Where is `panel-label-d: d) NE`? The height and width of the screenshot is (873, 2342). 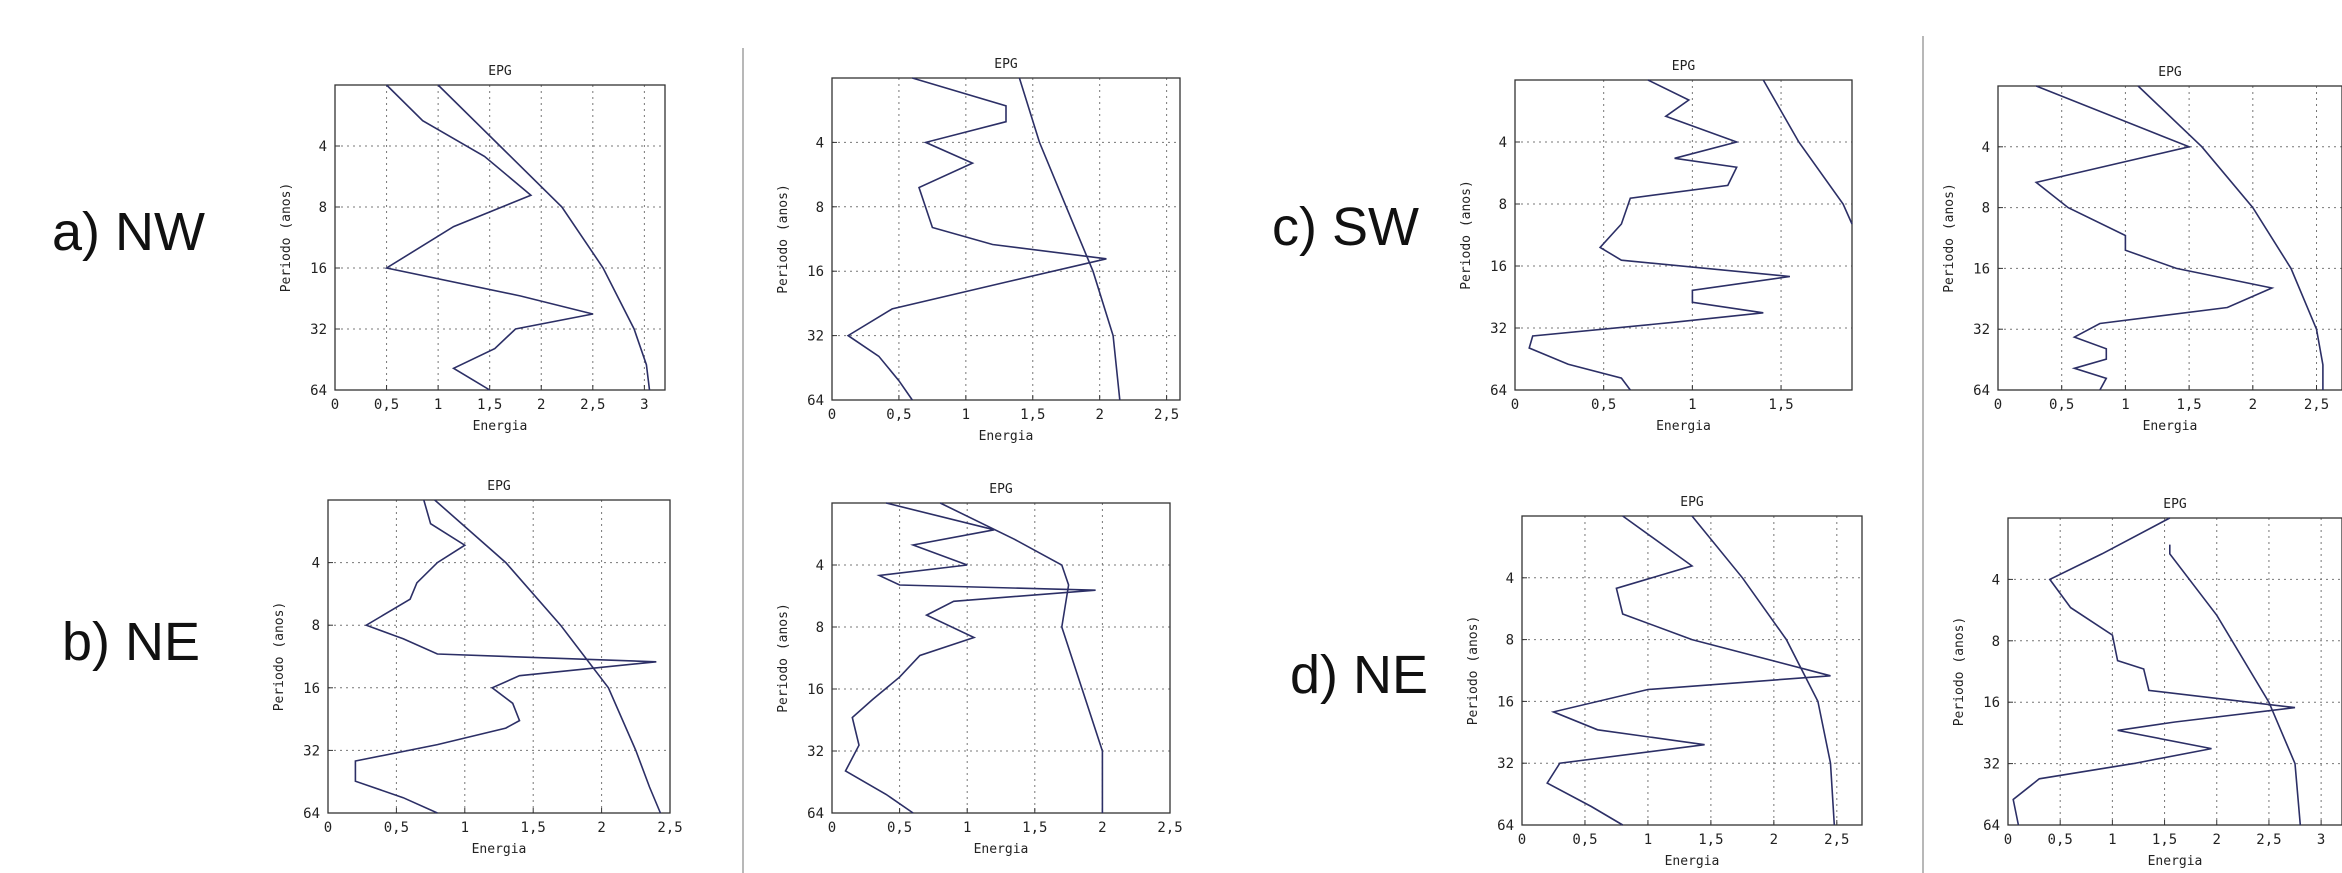
panel-label-d: d) NE is located at coordinates (1359, 675).